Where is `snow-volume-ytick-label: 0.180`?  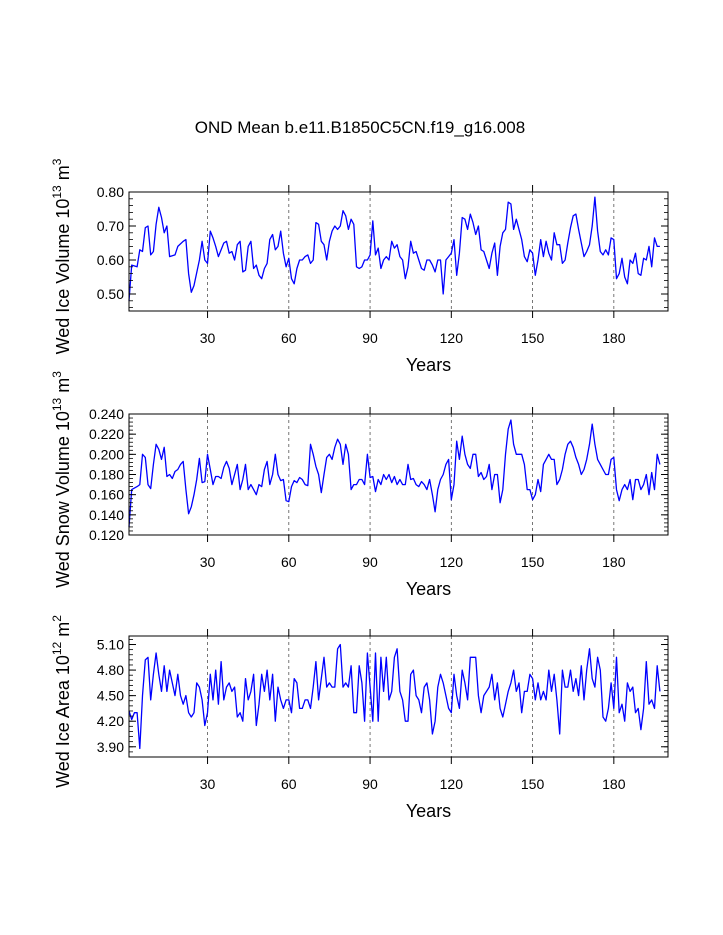 snow-volume-ytick-label: 0.180 is located at coordinates (106, 475).